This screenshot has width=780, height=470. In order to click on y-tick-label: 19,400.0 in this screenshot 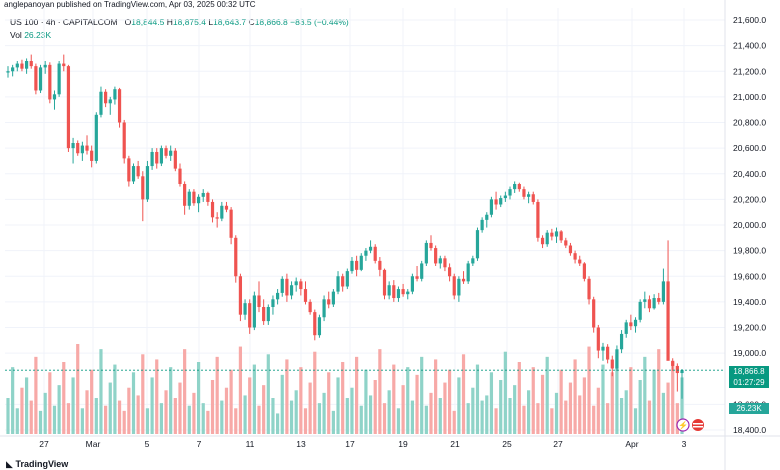, I will do `click(749, 302)`.